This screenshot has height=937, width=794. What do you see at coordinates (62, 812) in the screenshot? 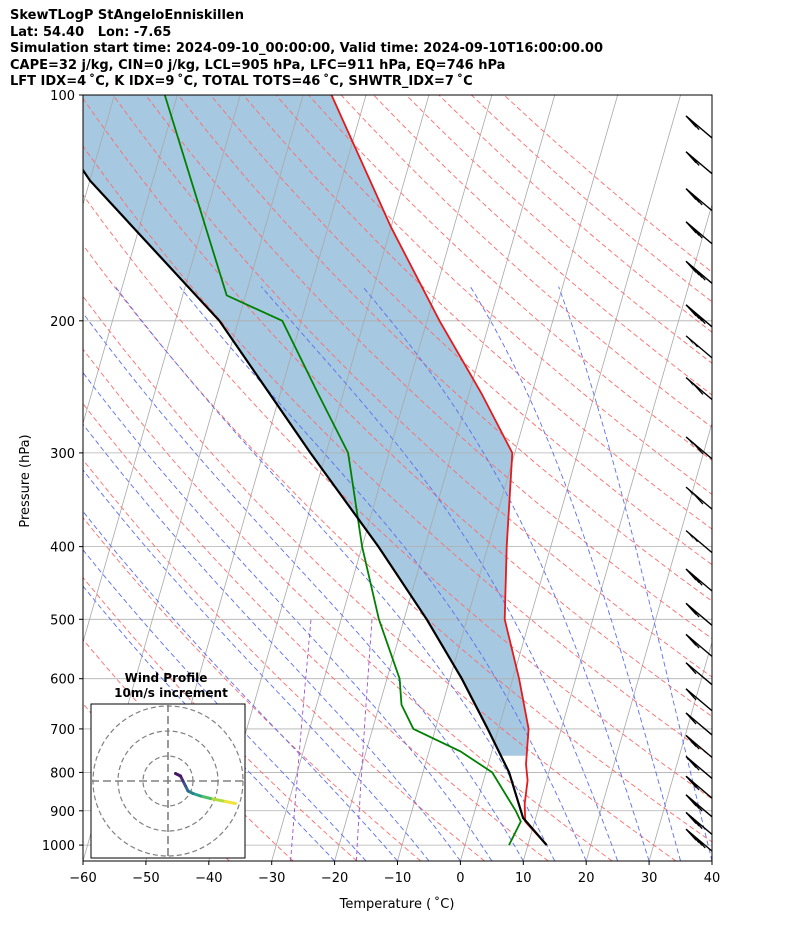
I see `y-tick-label: 900` at bounding box center [62, 812].